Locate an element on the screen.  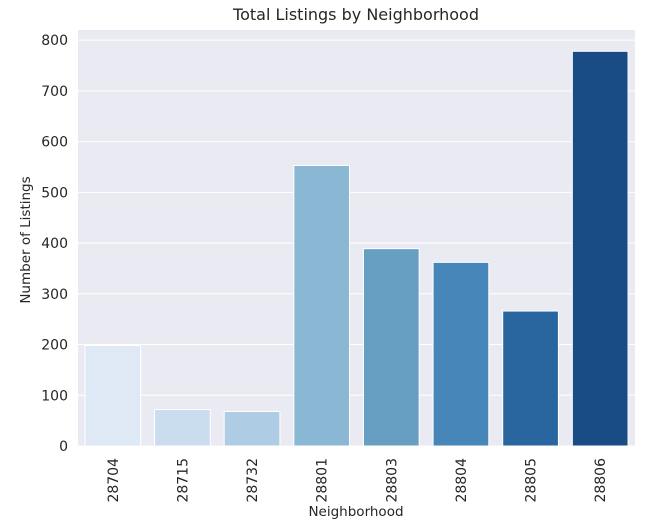
y-tick-label: 200 is located at coordinates (54, 346).